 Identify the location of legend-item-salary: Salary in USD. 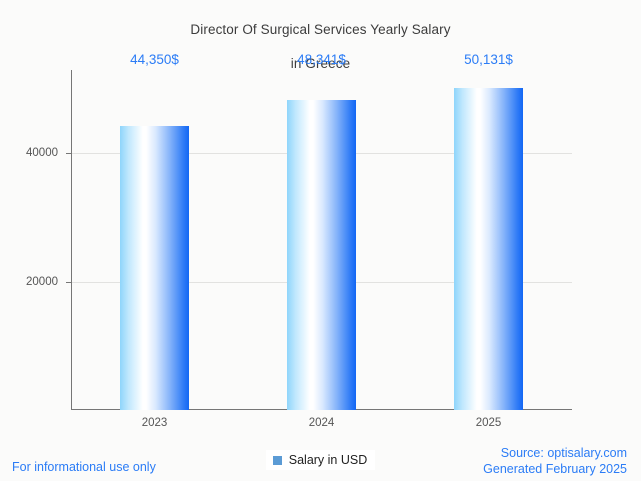
(320, 460).